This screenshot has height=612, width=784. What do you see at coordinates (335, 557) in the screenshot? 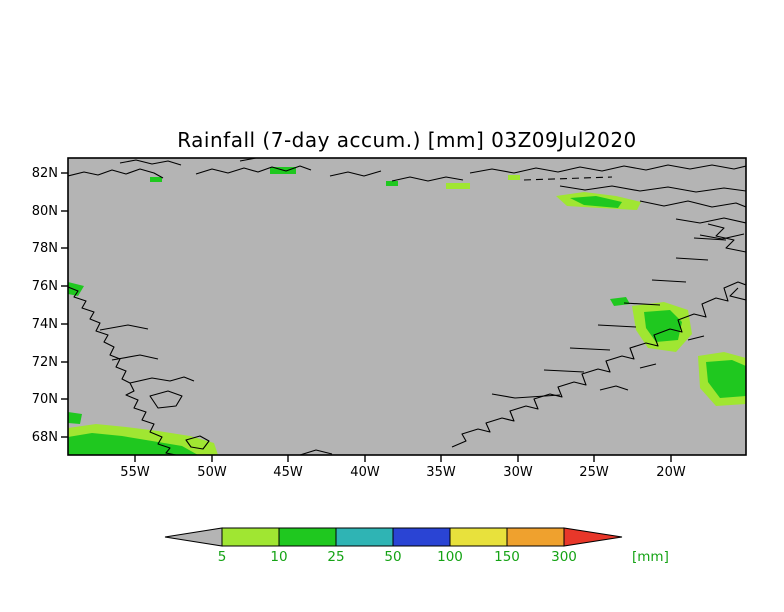
I see `colorbar-tick-label: 25` at bounding box center [335, 557].